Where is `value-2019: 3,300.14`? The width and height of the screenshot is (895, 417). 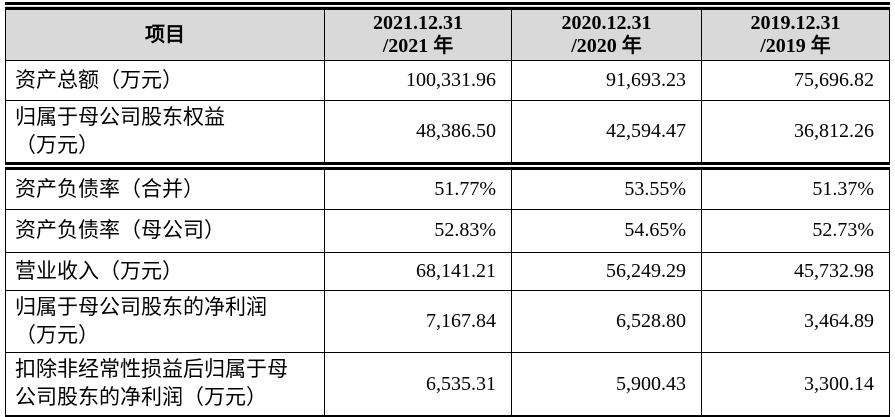
value-2019: 3,300.14 is located at coordinates (795, 384).